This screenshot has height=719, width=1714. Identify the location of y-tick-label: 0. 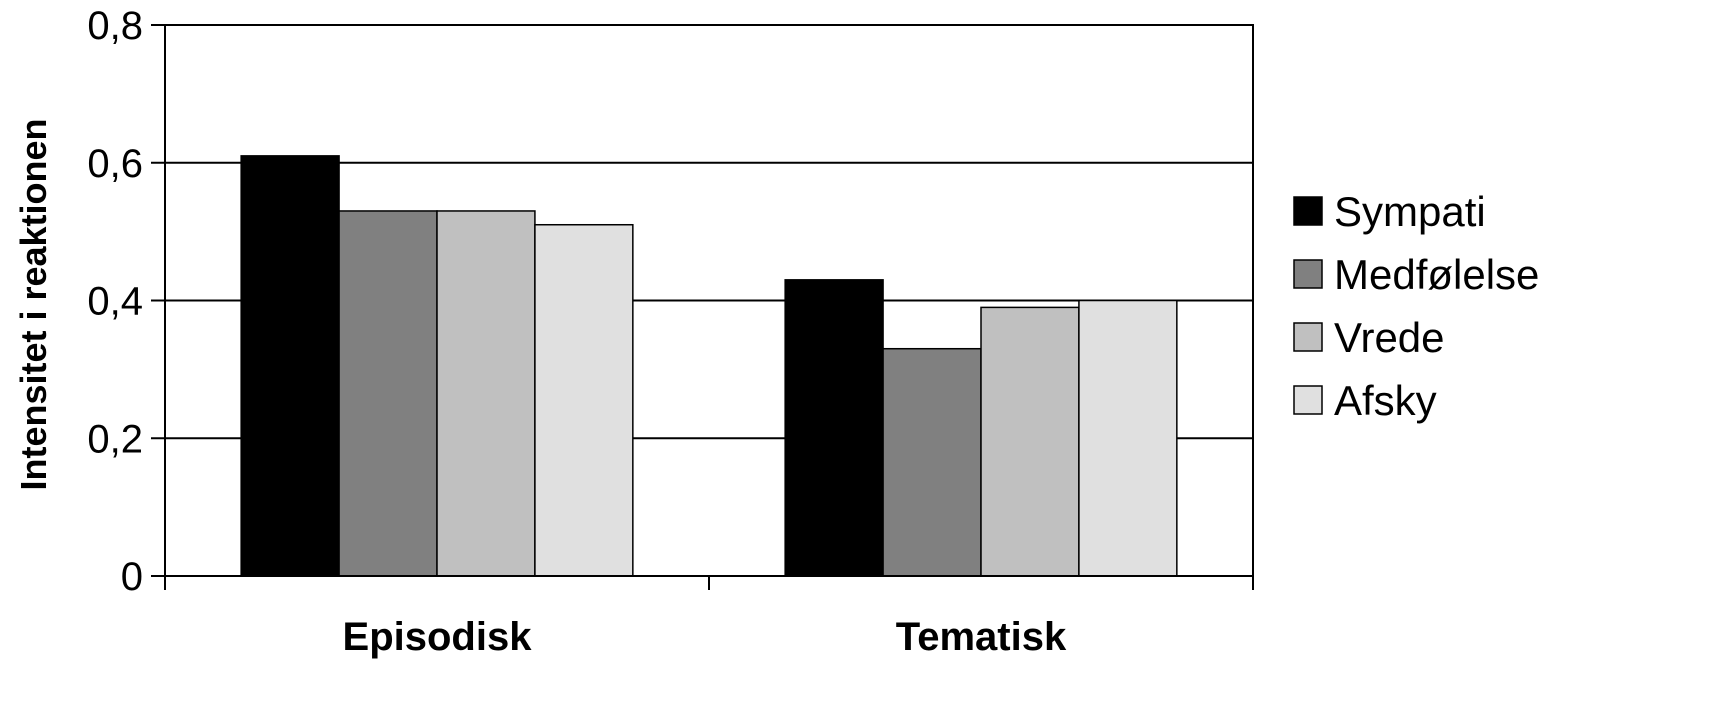
(132, 577).